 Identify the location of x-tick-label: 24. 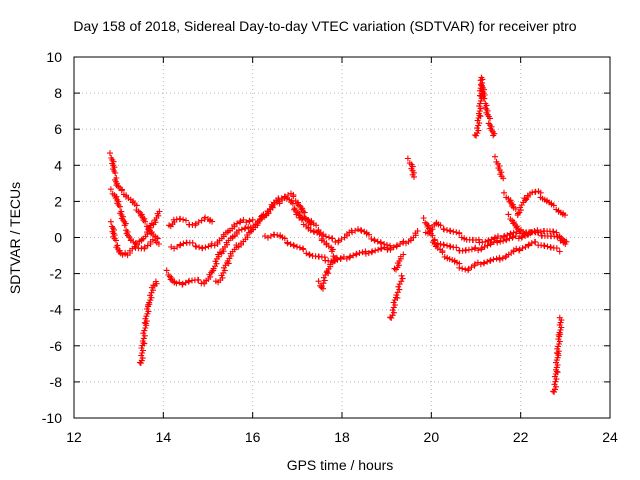
(610, 437).